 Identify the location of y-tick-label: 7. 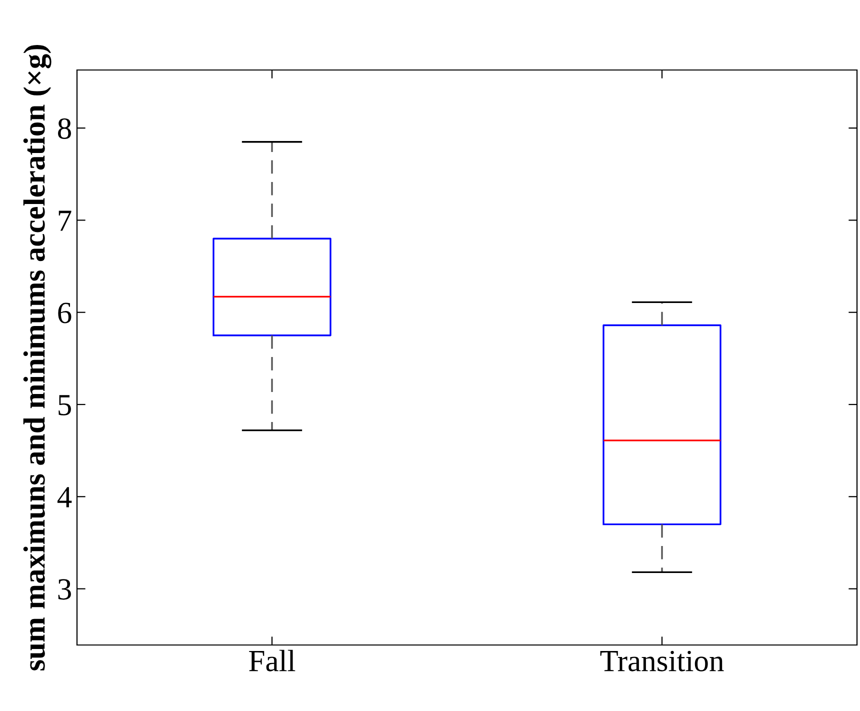
(65, 220).